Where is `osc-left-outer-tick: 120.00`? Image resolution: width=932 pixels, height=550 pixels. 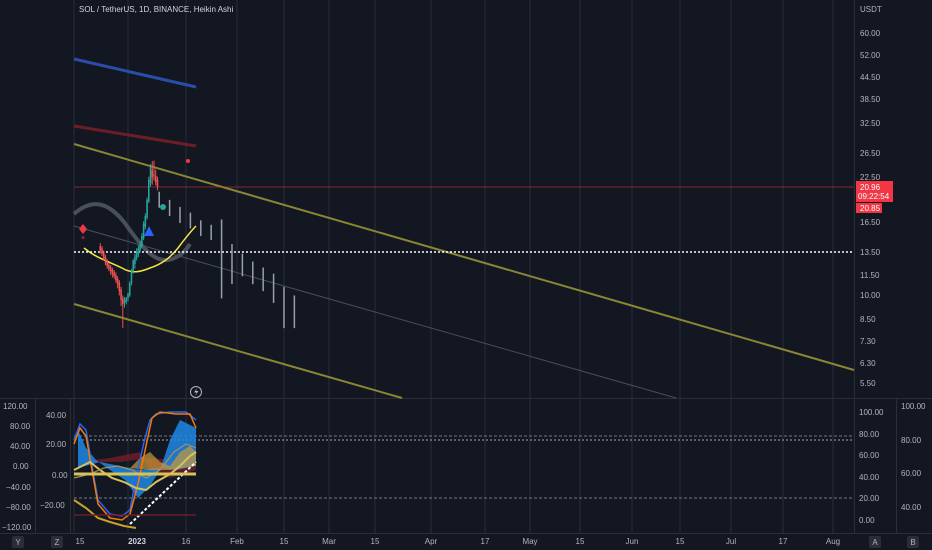
osc-left-outer-tick: 120.00 is located at coordinates (15, 406).